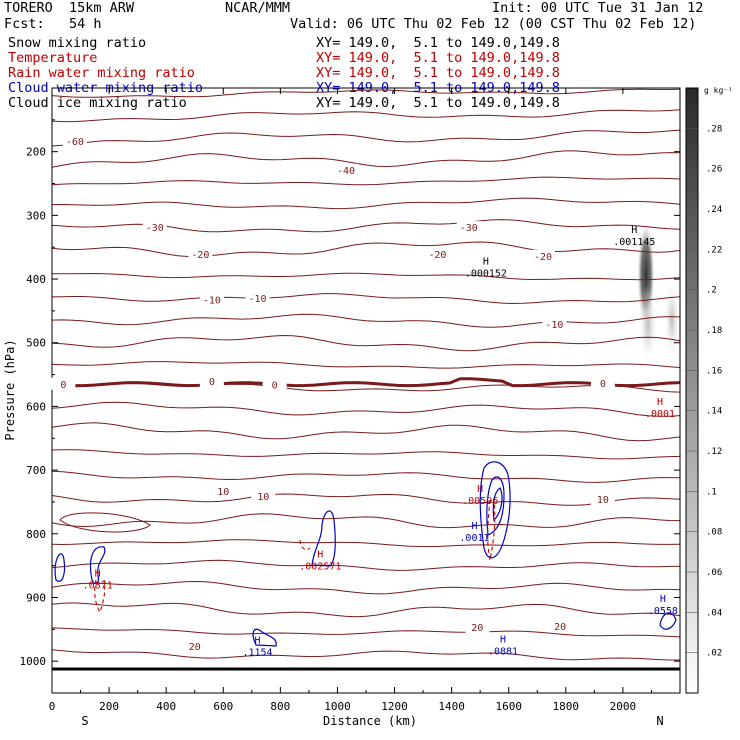  What do you see at coordinates (714, 371) in the screenshot?
I see `colorbar-tick-label: .16` at bounding box center [714, 371].